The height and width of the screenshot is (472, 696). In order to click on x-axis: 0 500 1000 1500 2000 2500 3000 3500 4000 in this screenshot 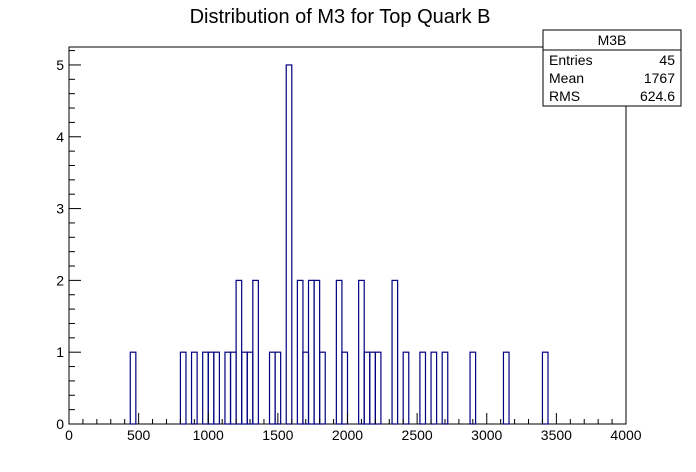, I will do `click(353, 428)`.